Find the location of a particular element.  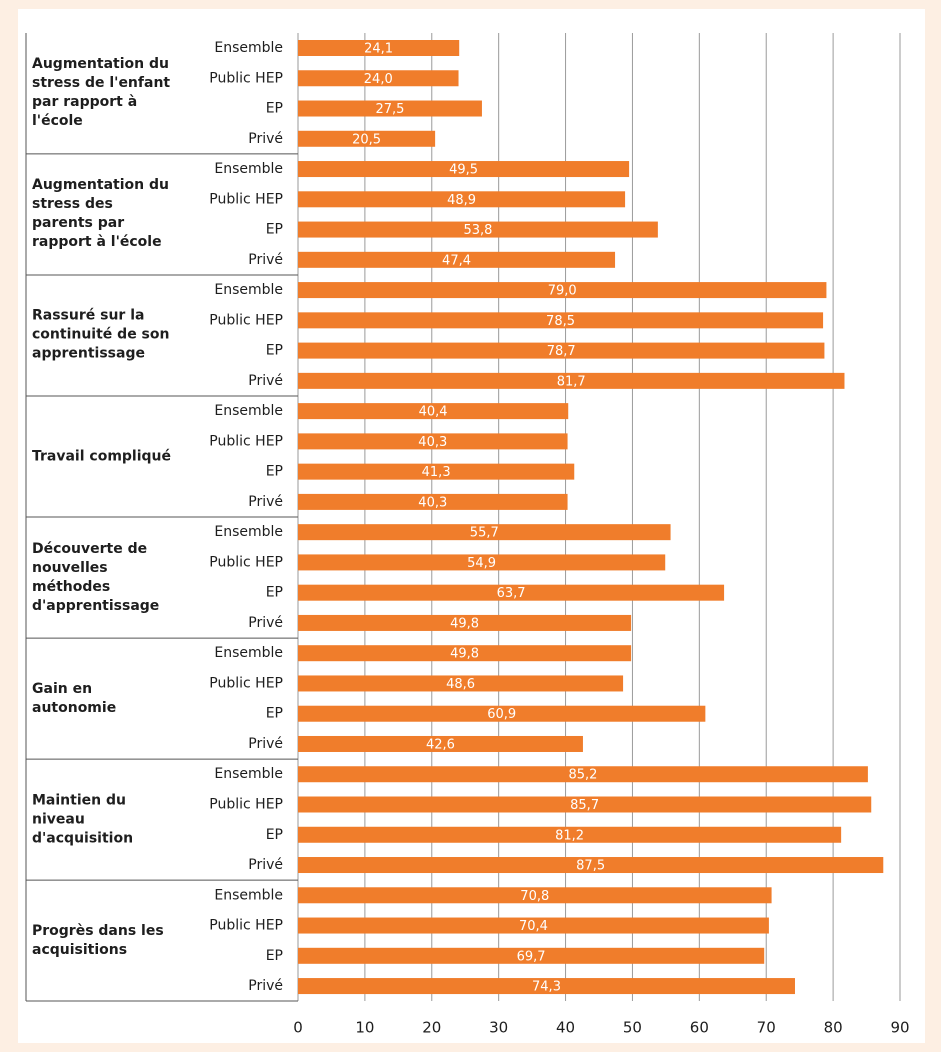

value-label: 41,3 is located at coordinates (436, 472).